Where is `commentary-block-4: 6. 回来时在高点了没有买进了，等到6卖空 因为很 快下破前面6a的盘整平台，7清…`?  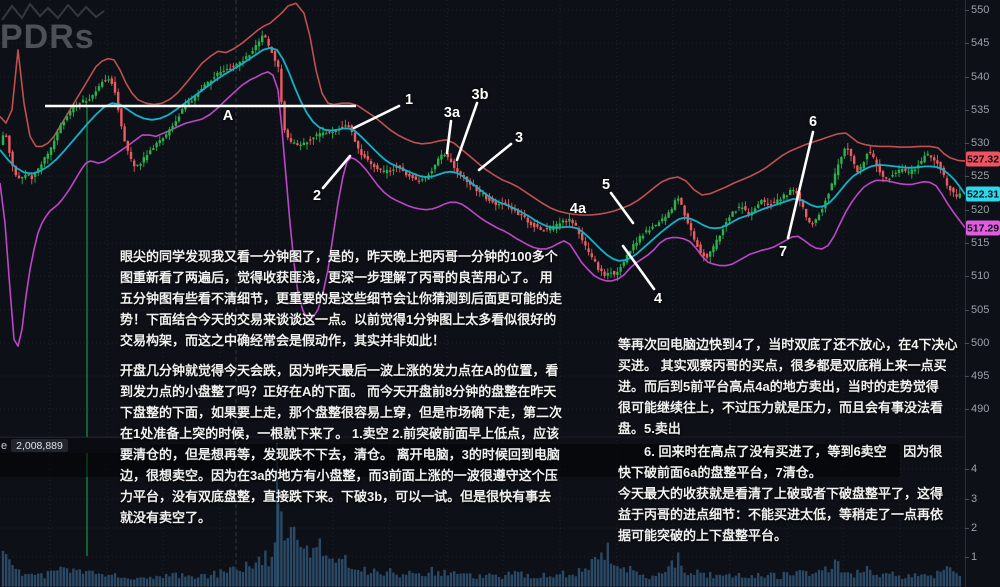
commentary-block-4: 6. 回来时在高点了没有买进了，等到6卖空 因为很 快下破前面6a的盘整平台，7清… is located at coordinates (780, 493).